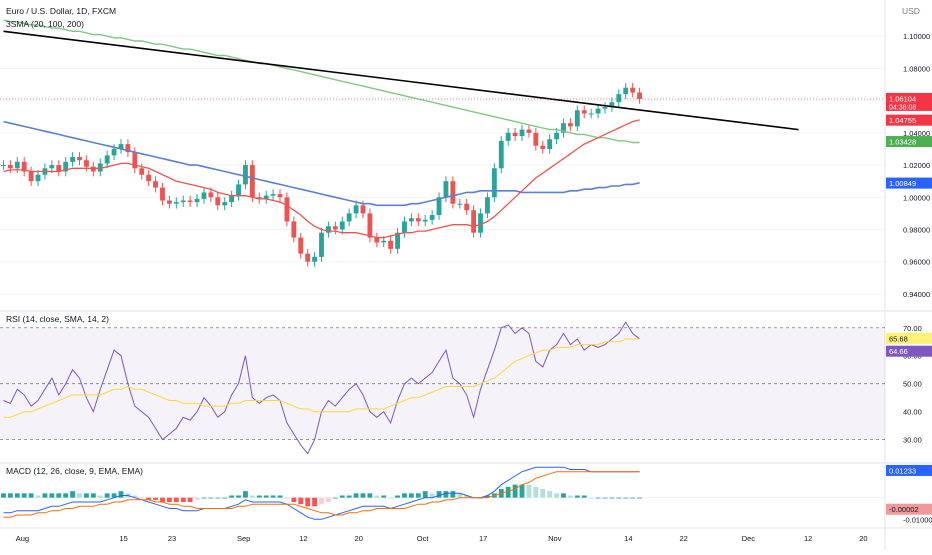  I want to click on time-tick-label: 15, so click(123, 538).